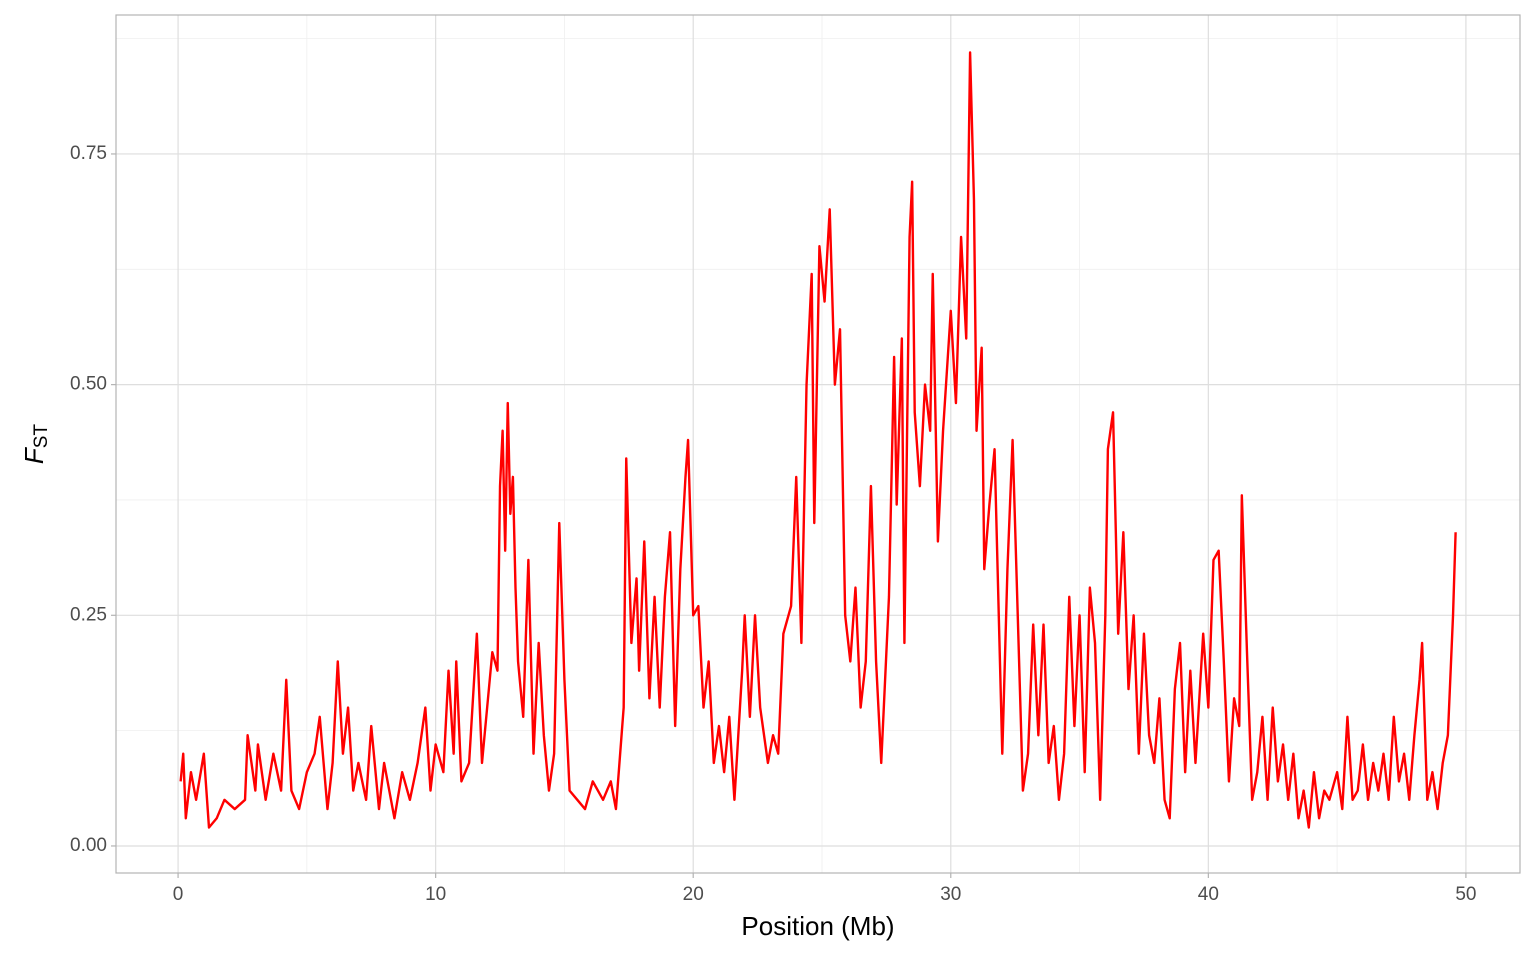  What do you see at coordinates (88, 384) in the screenshot?
I see `y-tick-label: 0.50` at bounding box center [88, 384].